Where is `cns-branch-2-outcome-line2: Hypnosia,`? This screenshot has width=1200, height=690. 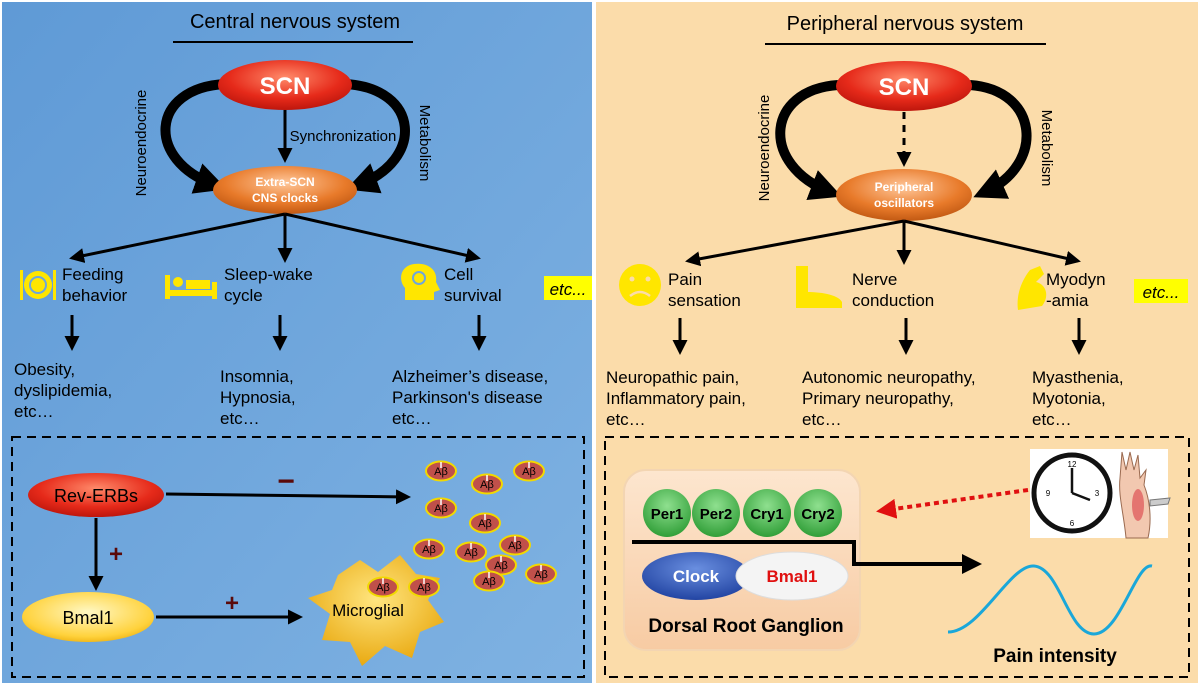
cns-branch-2-outcome-line2: Hypnosia, is located at coordinates (258, 397).